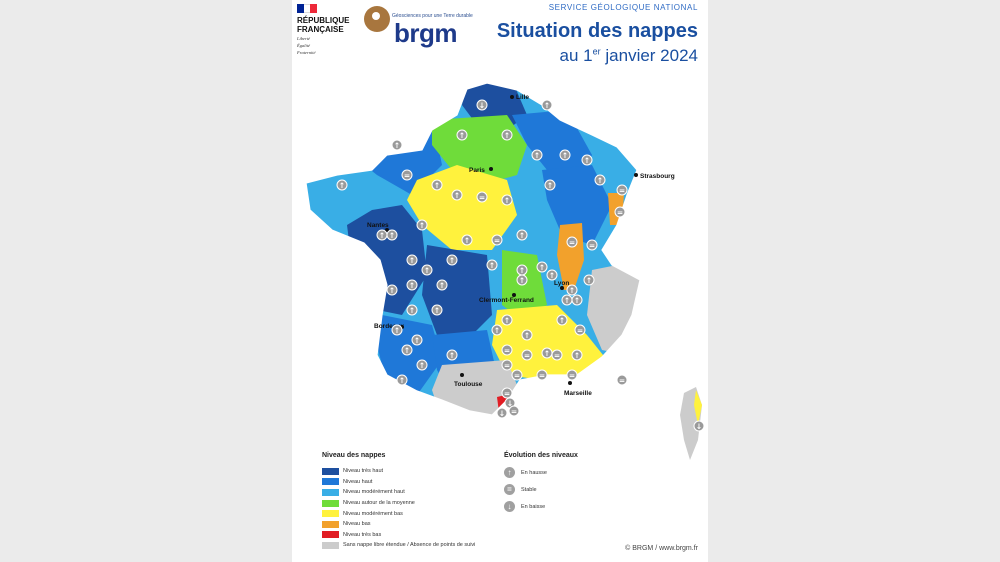  What do you see at coordinates (522, 97) in the screenshot?
I see `city-label-lille: Lille` at bounding box center [522, 97].